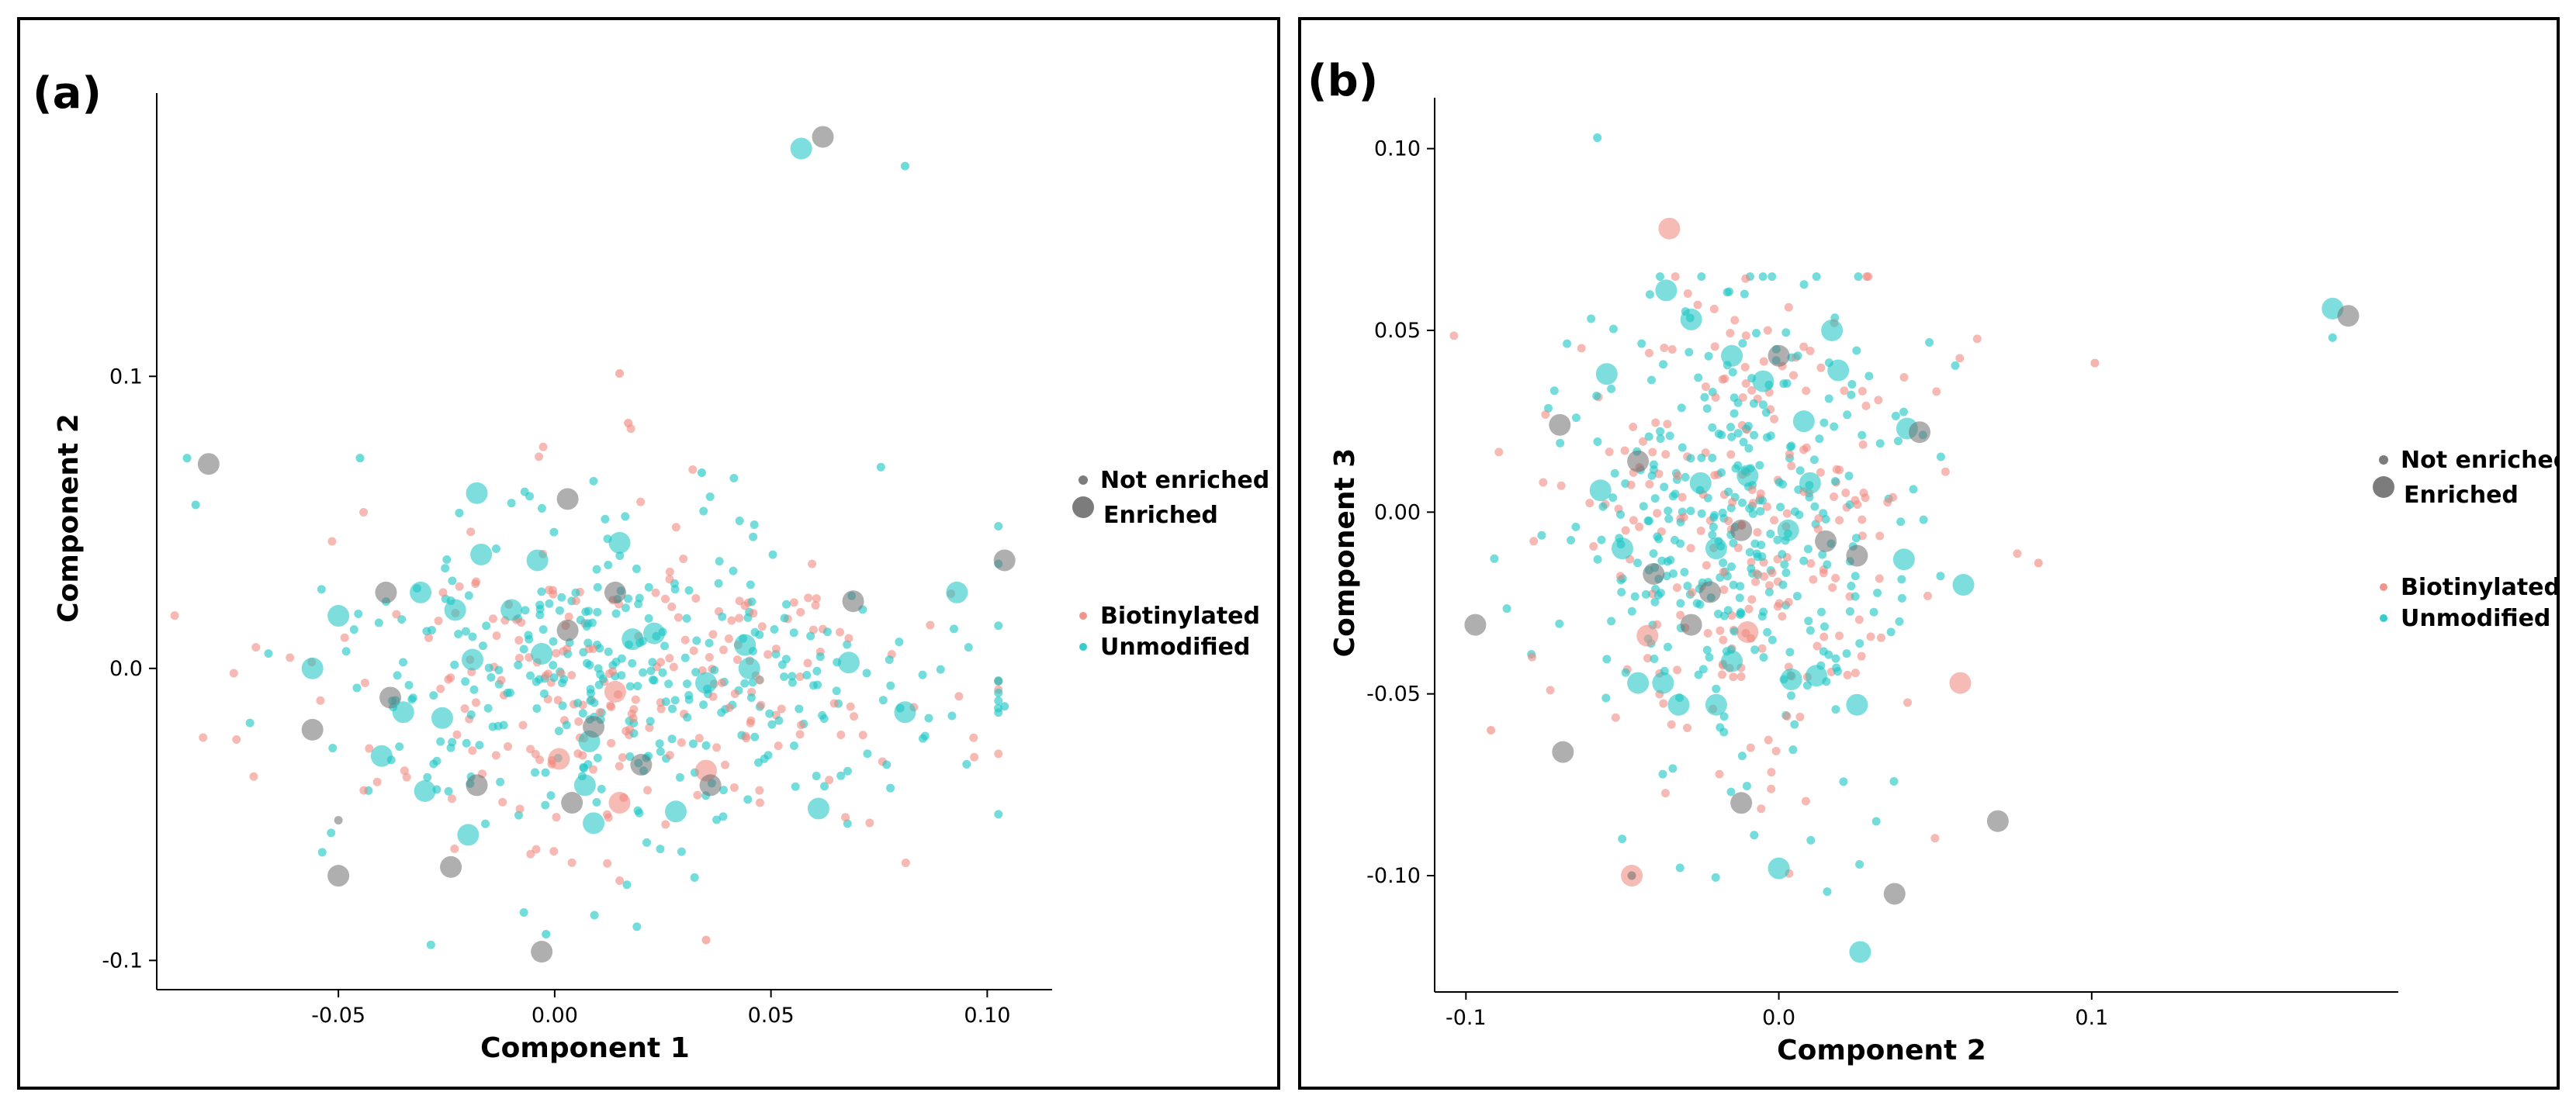 The height and width of the screenshot is (1099, 2576). Describe the element at coordinates (1180, 616) in the screenshot. I see `legend-biotinylated-label: Biotinylated` at that location.